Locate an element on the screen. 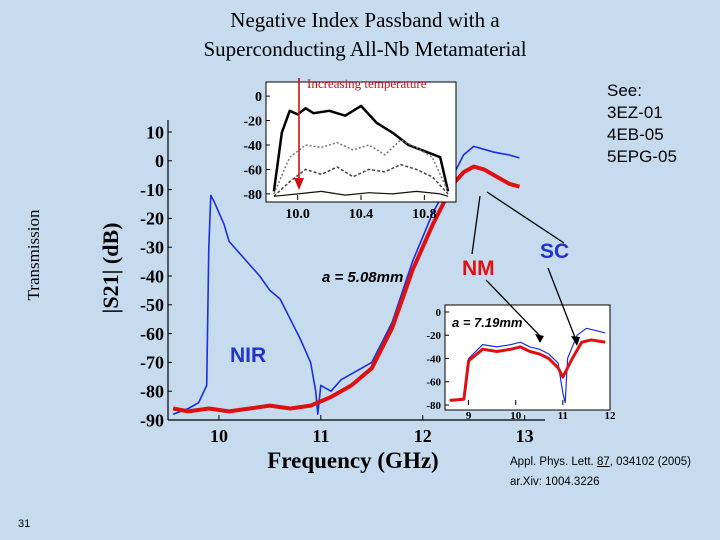 The width and height of the screenshot is (720, 540). main-y-axis-label: |S21| (dB) is located at coordinates (110, 268).